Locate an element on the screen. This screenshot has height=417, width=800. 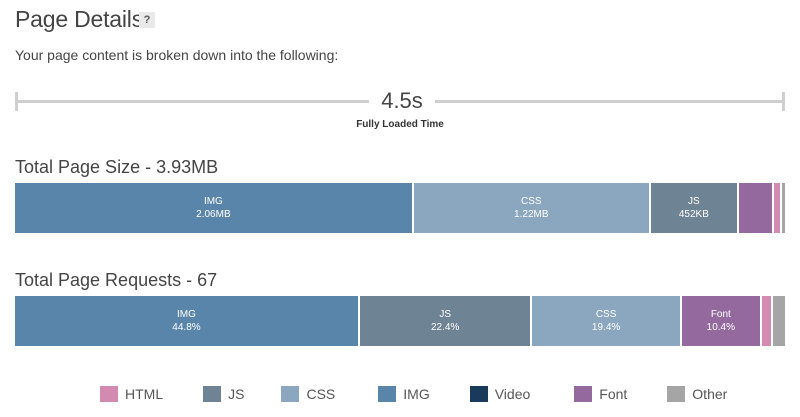
page-requests-bar: IMG 44.8% JS 22.4% CSS 19.4% Font 10.4% is located at coordinates (400, 321).